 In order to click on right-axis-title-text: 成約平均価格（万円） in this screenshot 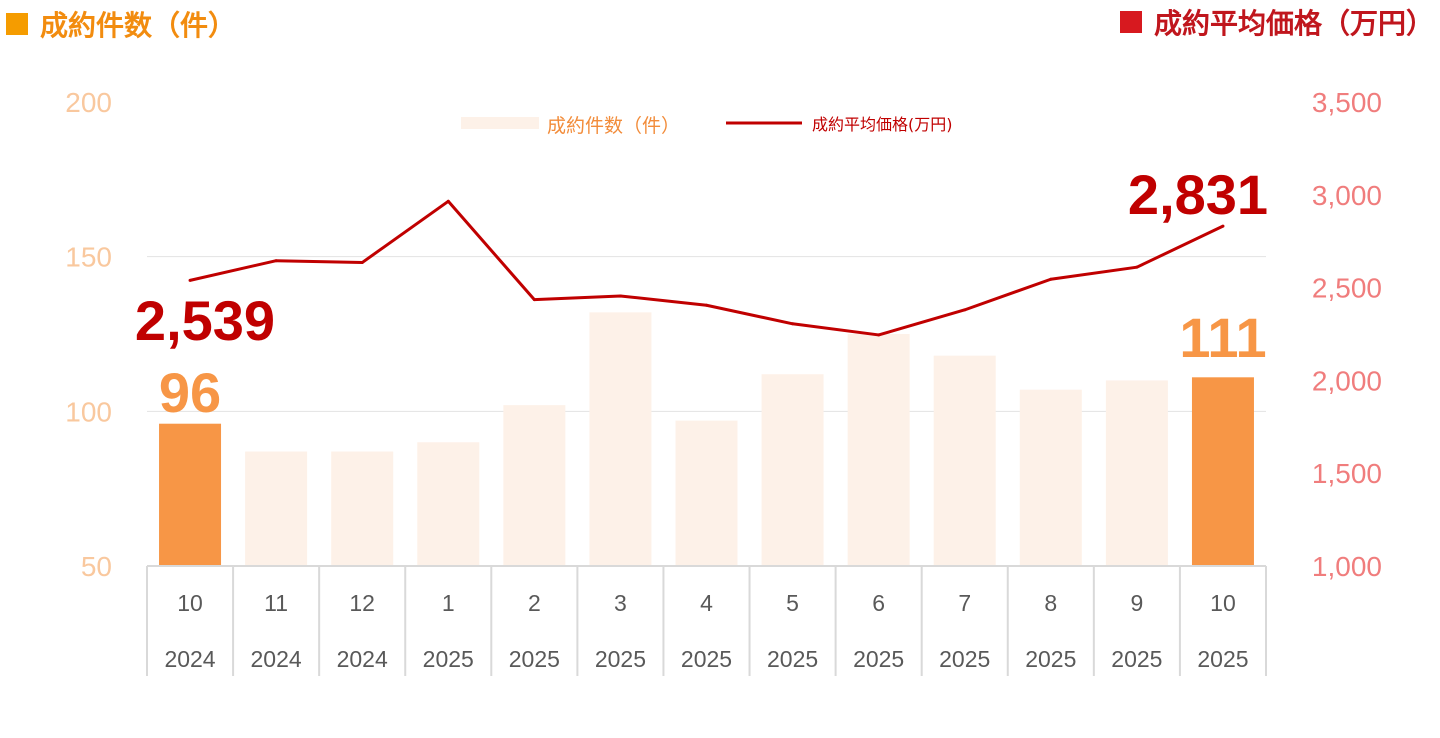, I will do `click(1293, 23)`.